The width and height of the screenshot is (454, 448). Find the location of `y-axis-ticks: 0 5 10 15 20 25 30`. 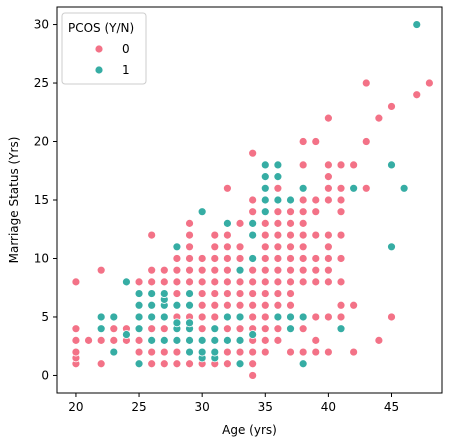

y-axis-ticks: 0 5 10 15 20 25 30 is located at coordinates (45, 200).